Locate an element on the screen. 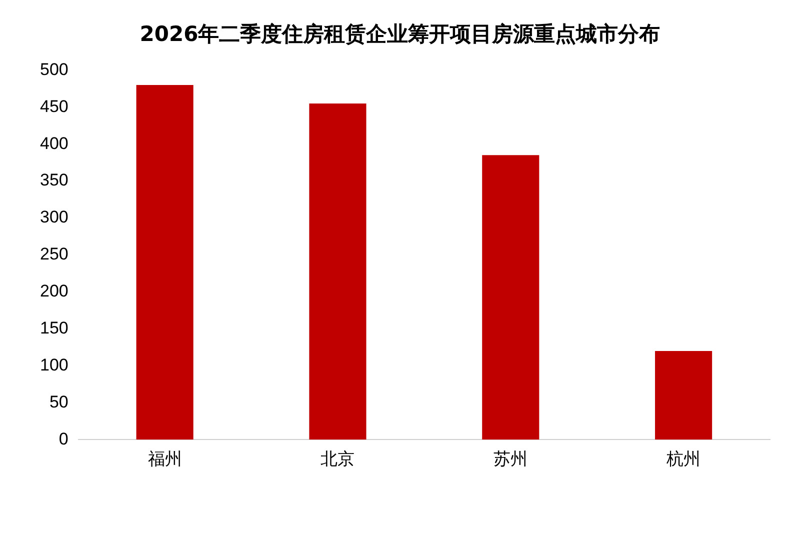 This screenshot has height=544, width=800. x-tick-label: 北京 is located at coordinates (337, 458).